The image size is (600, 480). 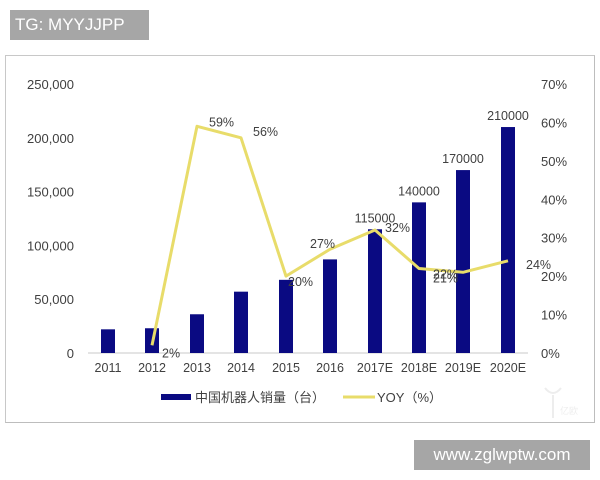 I want to click on x-tick-label: 2014, so click(x=241, y=368).